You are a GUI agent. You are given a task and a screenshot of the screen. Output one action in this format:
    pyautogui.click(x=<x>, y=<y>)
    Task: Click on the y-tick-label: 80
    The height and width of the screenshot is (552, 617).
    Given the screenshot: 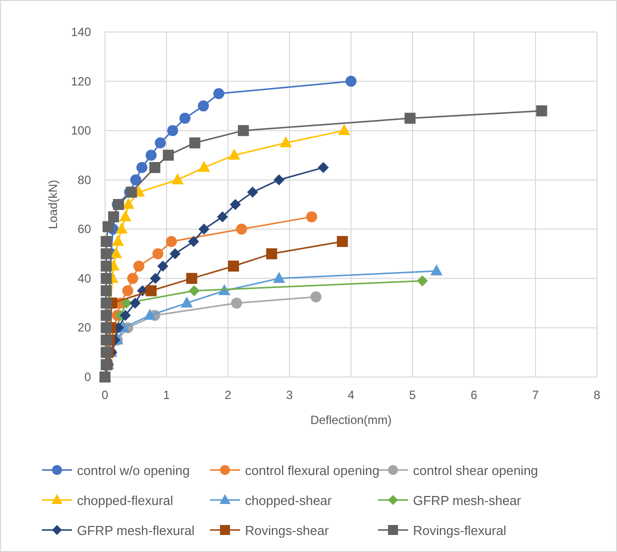 What is the action you would take?
    pyautogui.click(x=85, y=179)
    